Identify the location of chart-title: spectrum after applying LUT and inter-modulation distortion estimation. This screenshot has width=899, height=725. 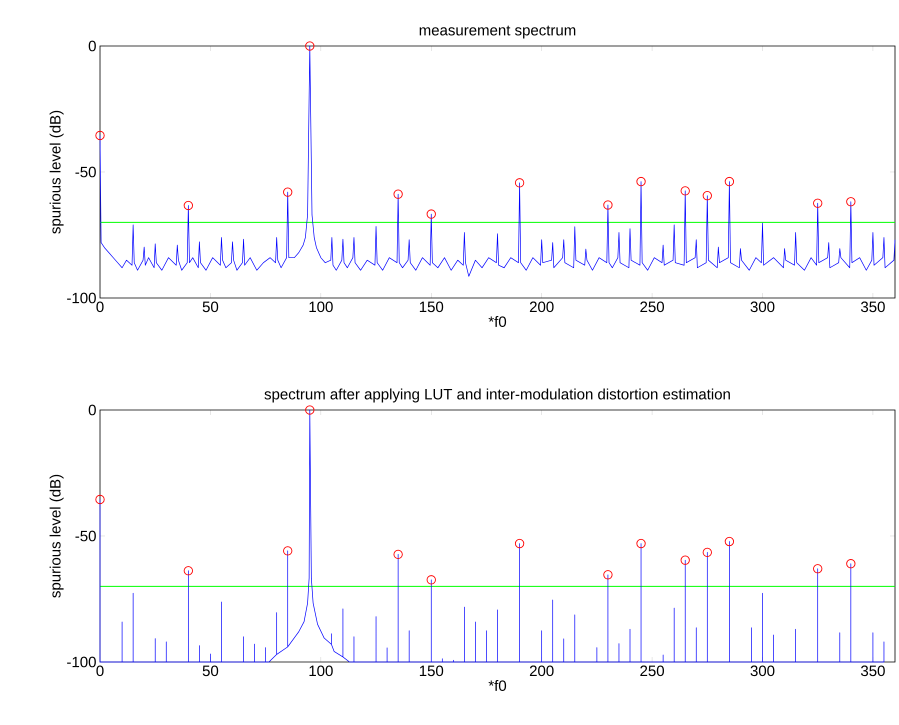
(497, 395).